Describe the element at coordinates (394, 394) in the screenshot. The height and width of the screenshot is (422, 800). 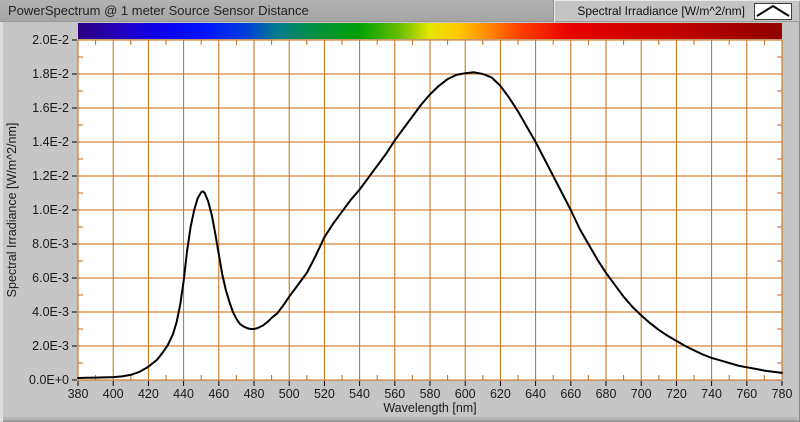
I see `x-tick-label: 560` at that location.